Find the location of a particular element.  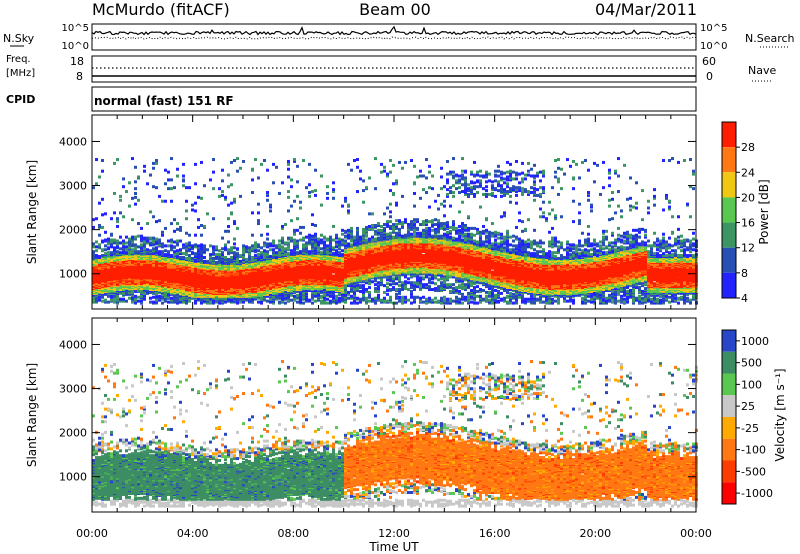

noise-left-label: N.Sky is located at coordinates (19, 38).